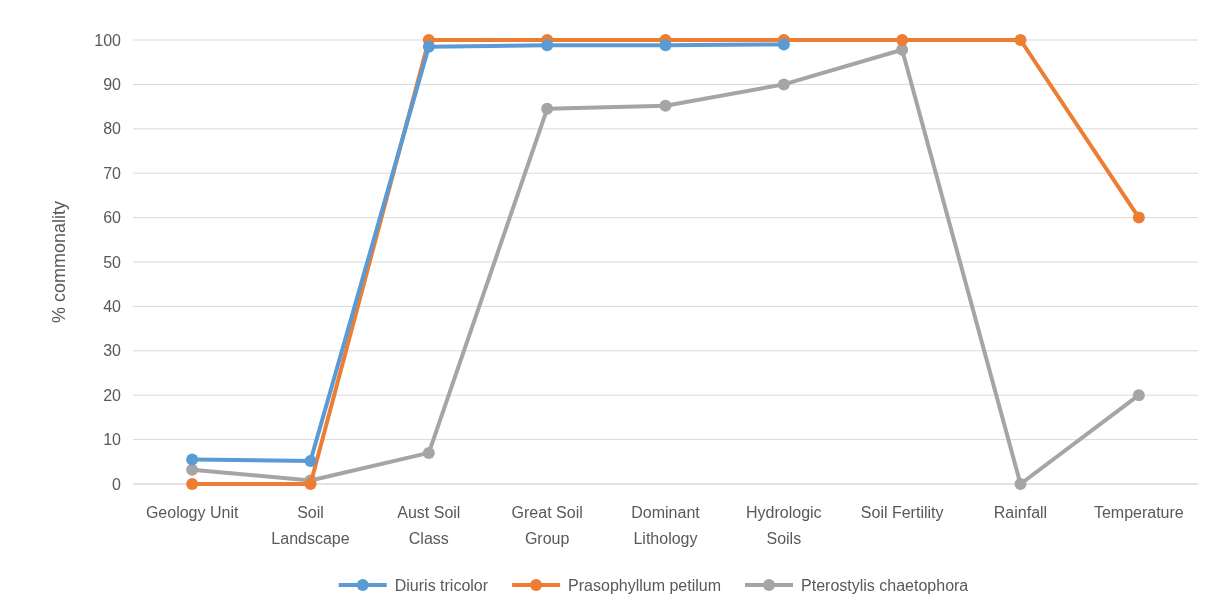 This screenshot has height=610, width=1213. Describe the element at coordinates (108, 40) in the screenshot. I see `y-tick-label: 100` at that location.